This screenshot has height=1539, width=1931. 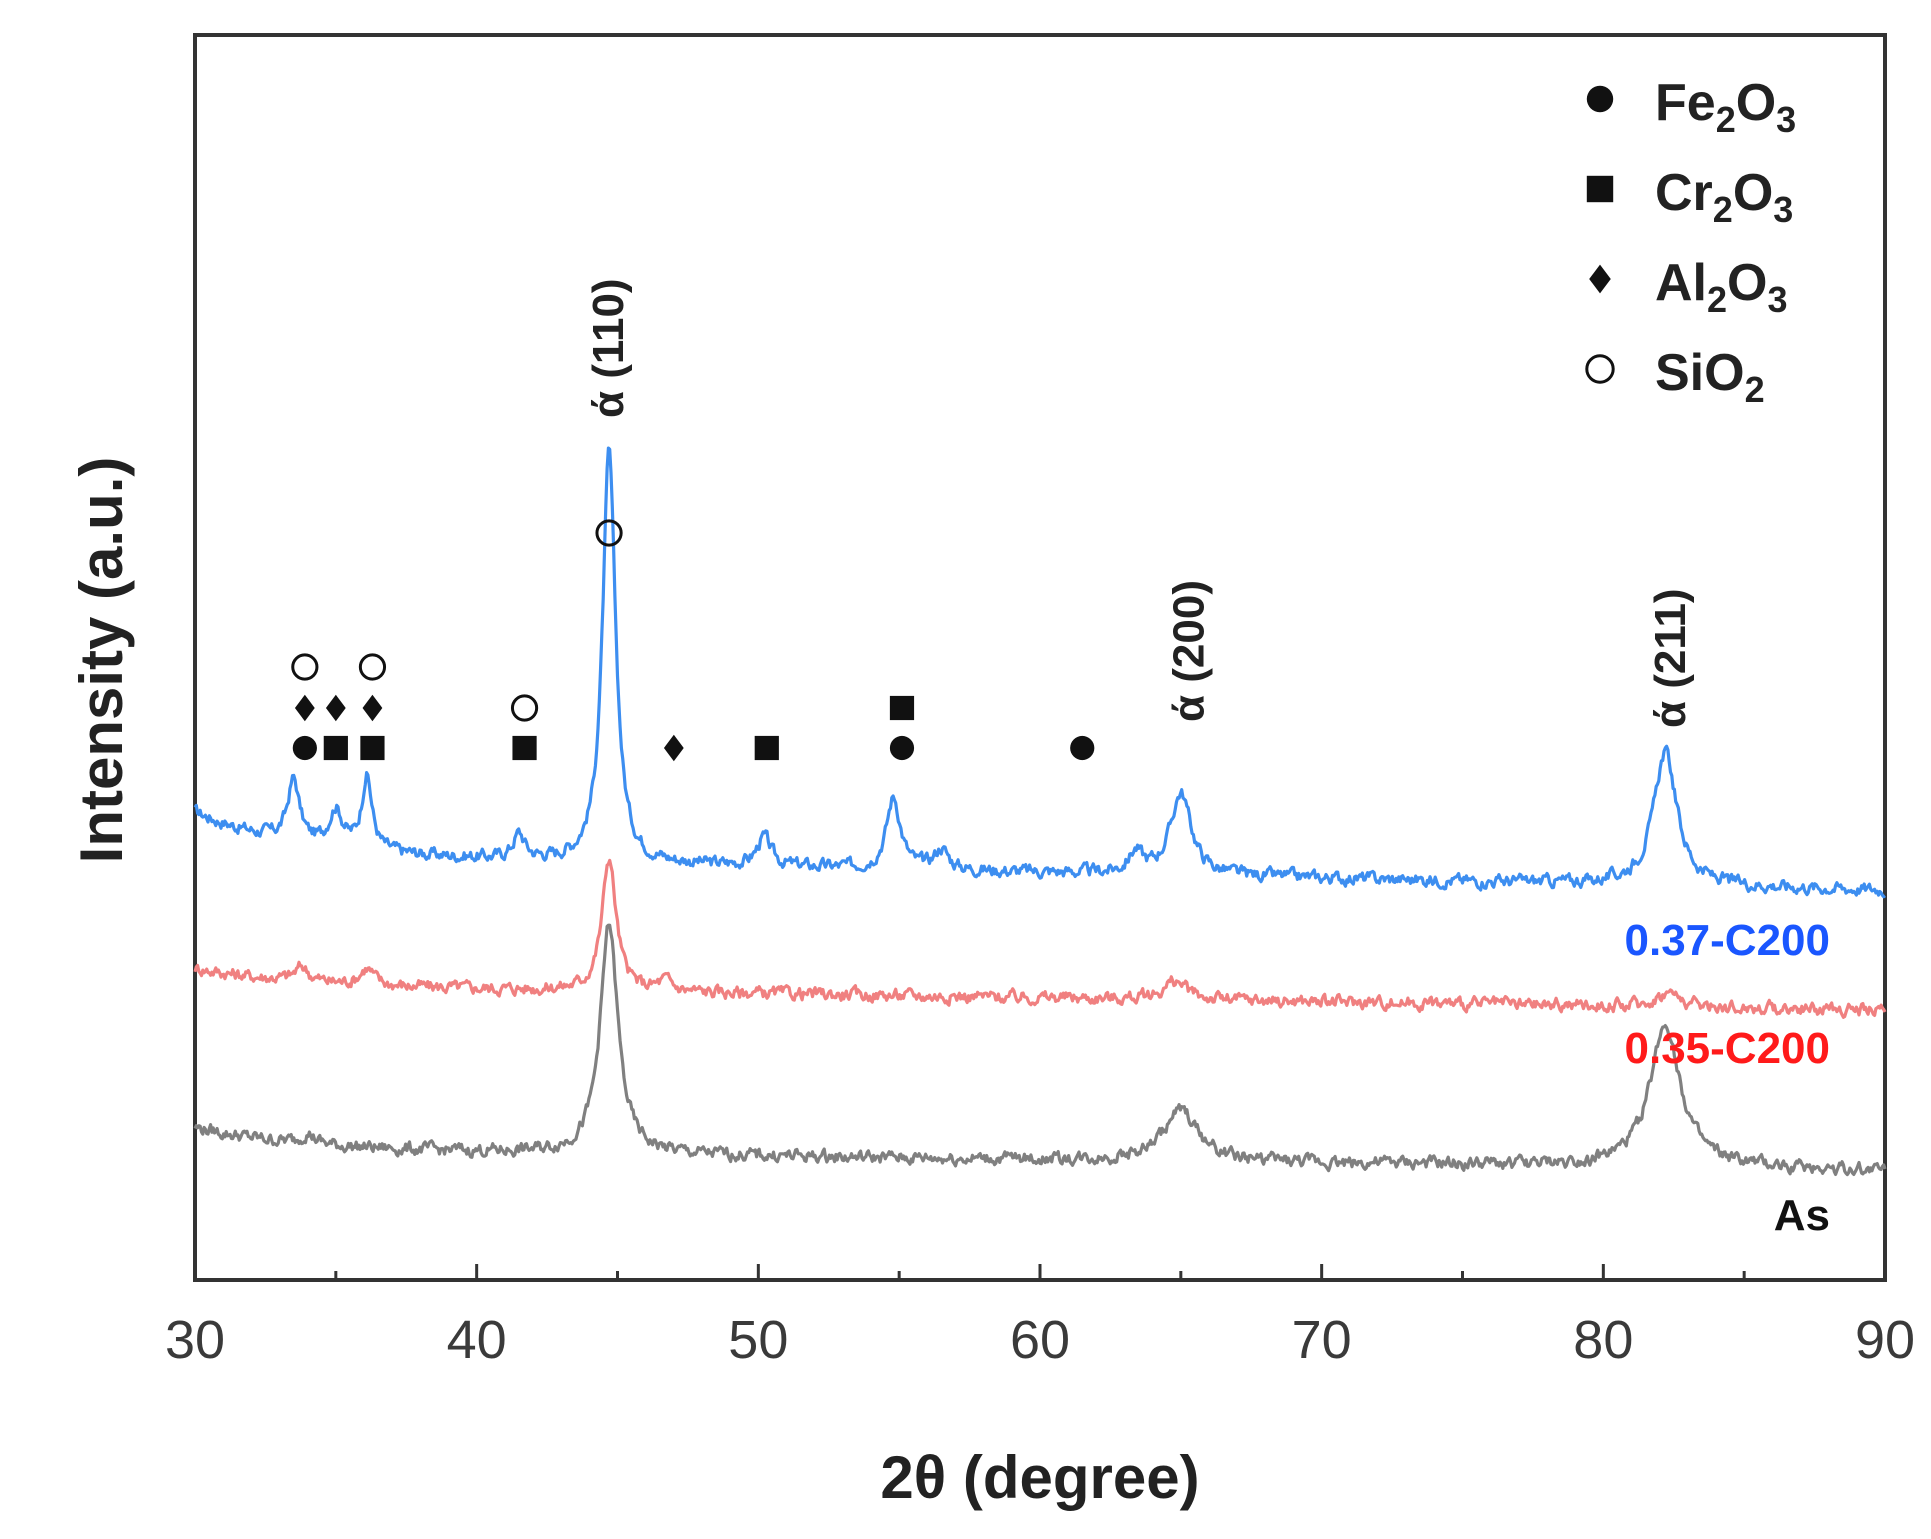 I want to click on y-axis-title: Intensity (a.u.), so click(x=101, y=660).